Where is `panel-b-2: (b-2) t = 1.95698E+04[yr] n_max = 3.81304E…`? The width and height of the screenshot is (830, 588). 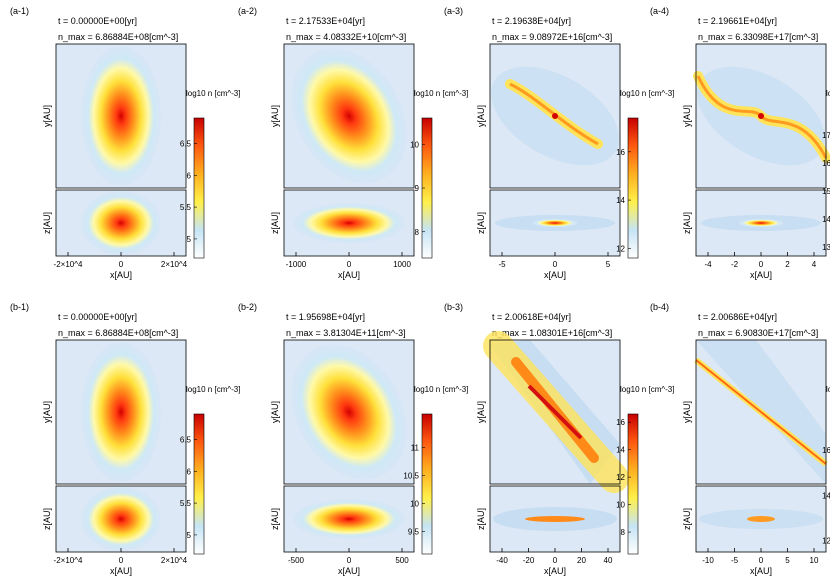
panel-b-2: (b-2) t = 1.95698E+04[yr] n_max = 3.81304E… is located at coordinates (353, 439).